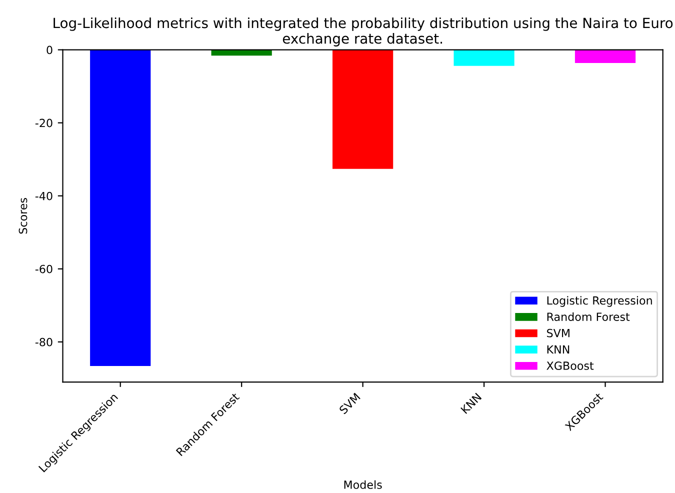  Describe the element at coordinates (43, 196) in the screenshot. I see `y-tick-label: -40` at that location.